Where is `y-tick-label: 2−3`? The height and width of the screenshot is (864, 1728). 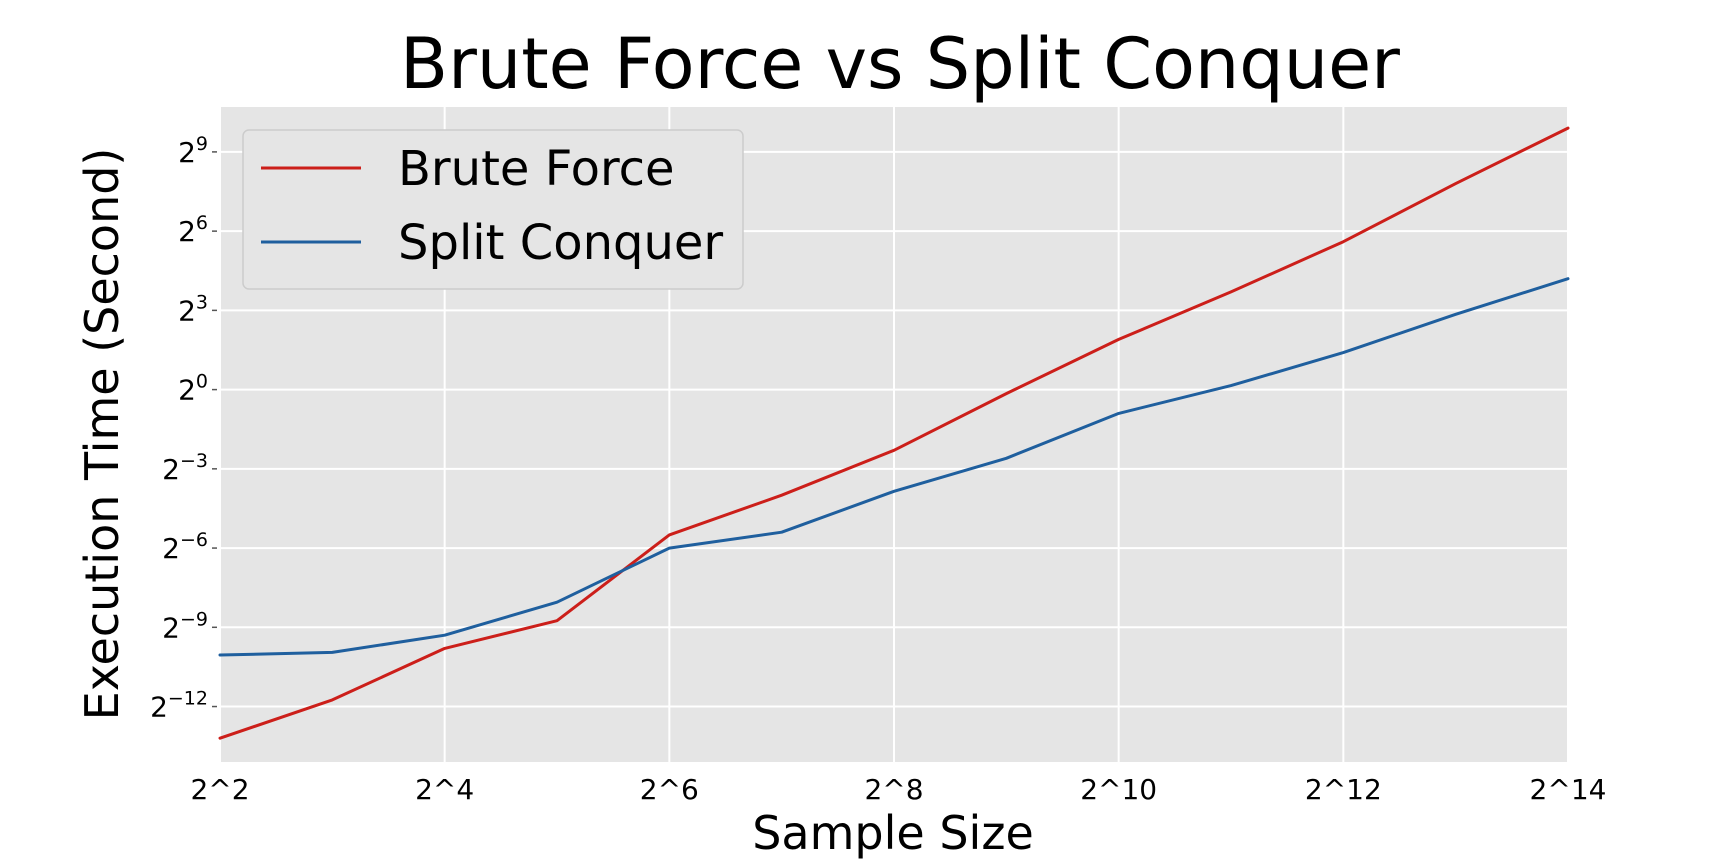 y-tick-label: 2−3 is located at coordinates (185, 468).